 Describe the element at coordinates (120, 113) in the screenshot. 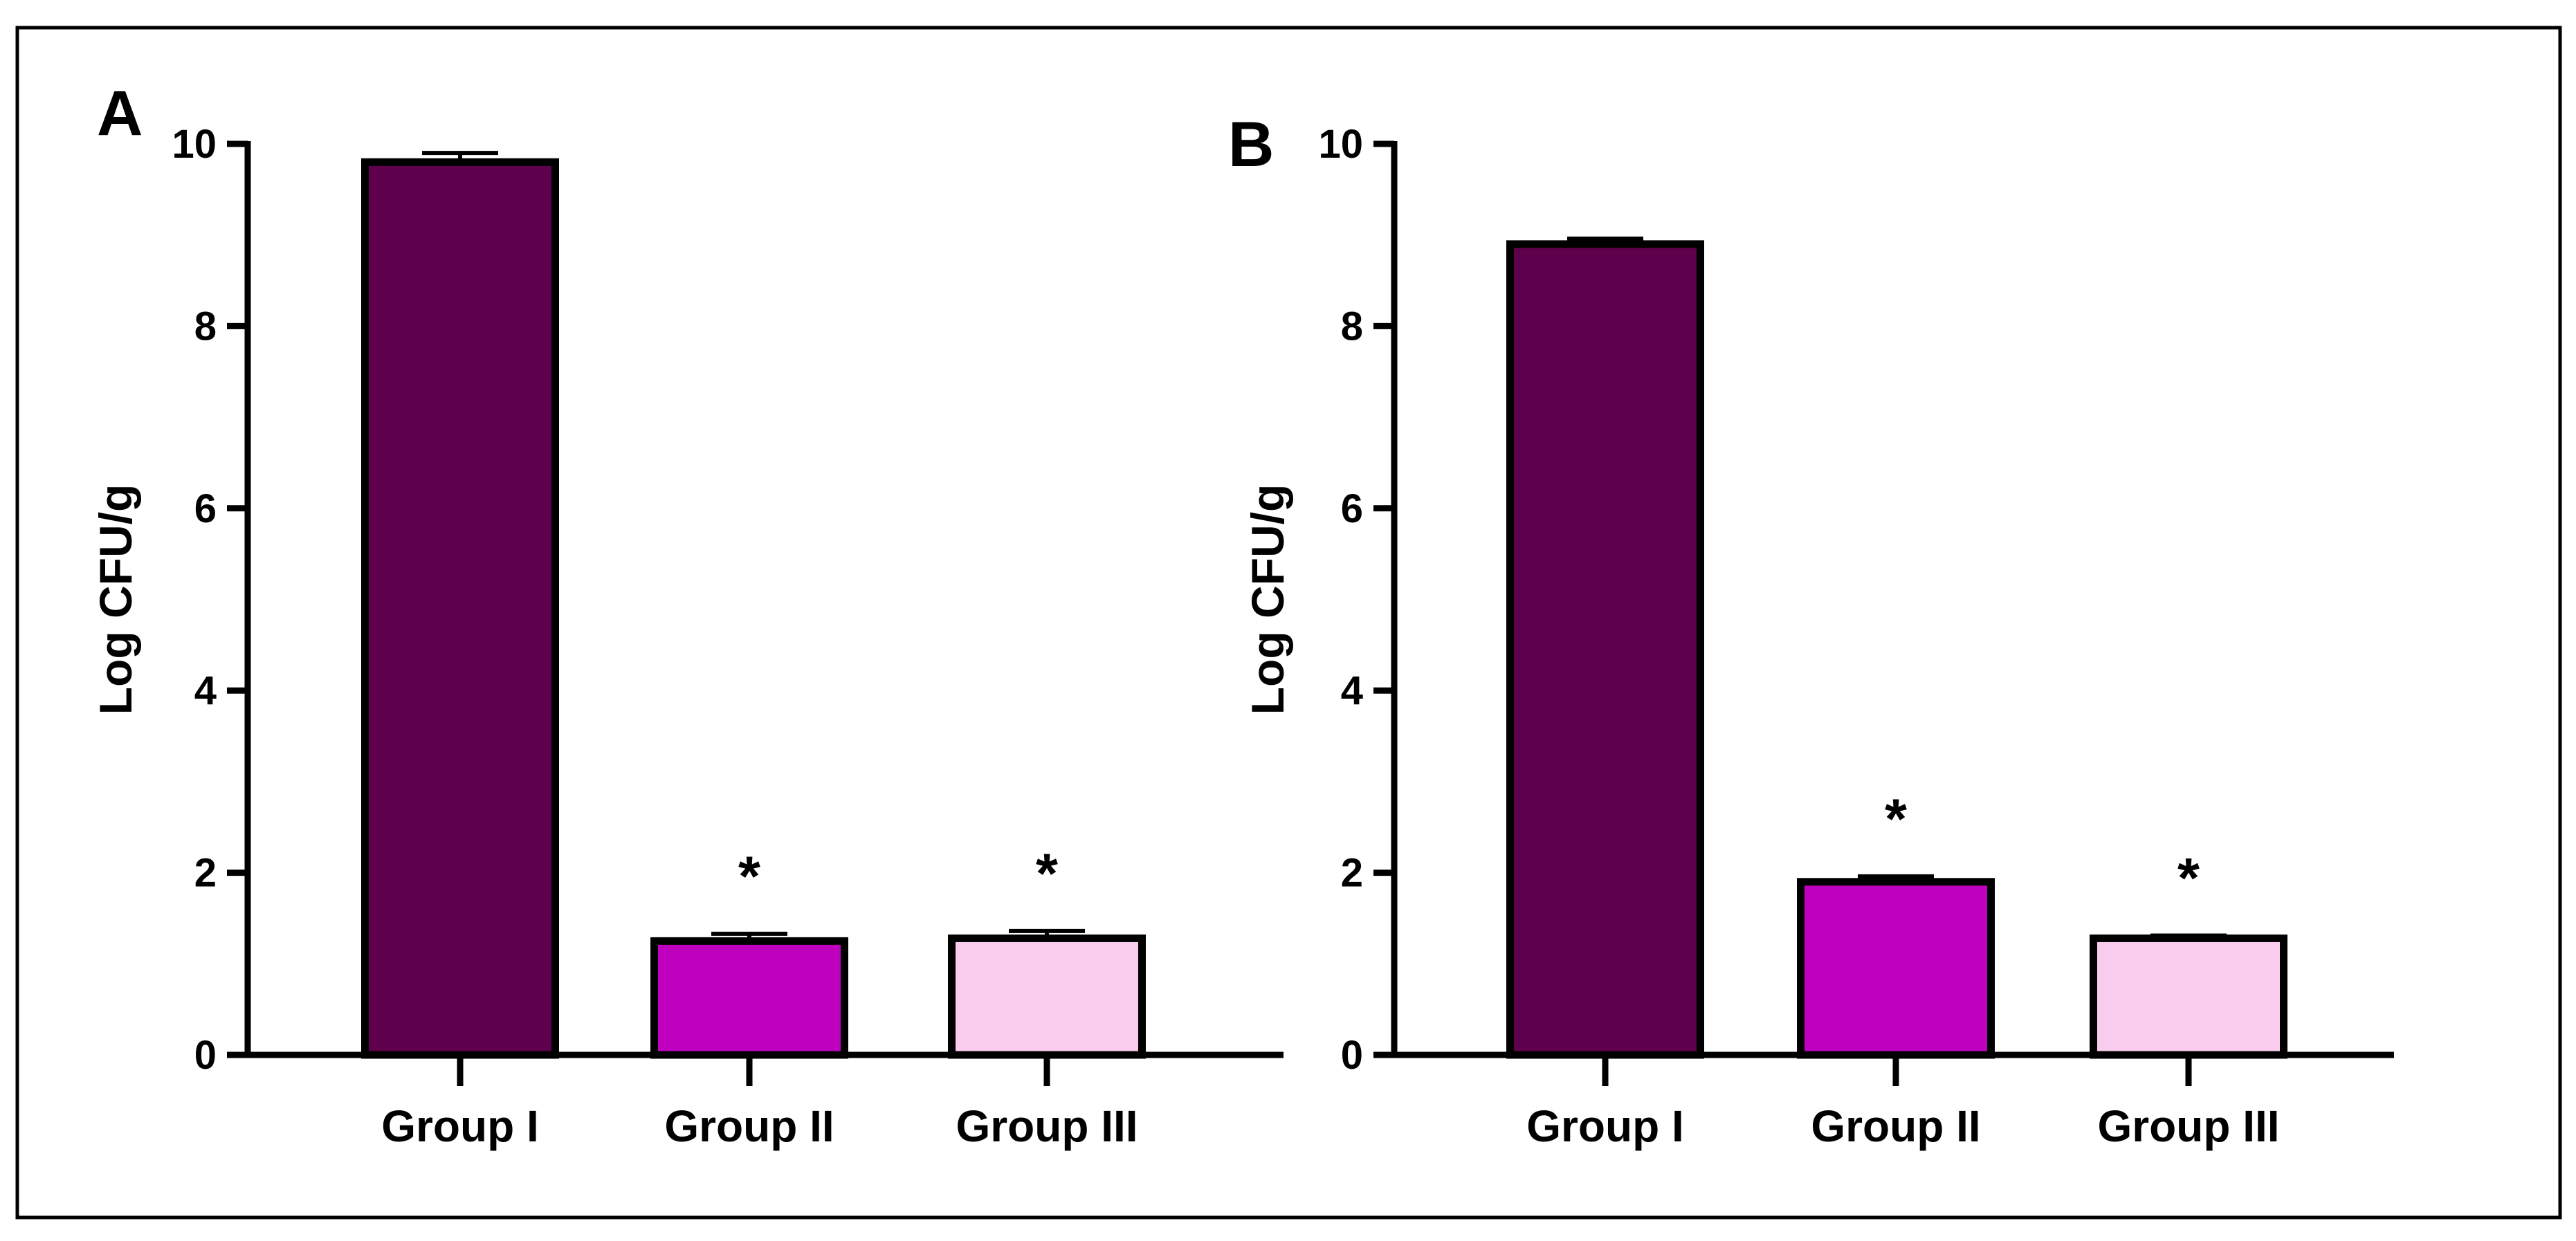

I see `panel-letter: A` at that location.